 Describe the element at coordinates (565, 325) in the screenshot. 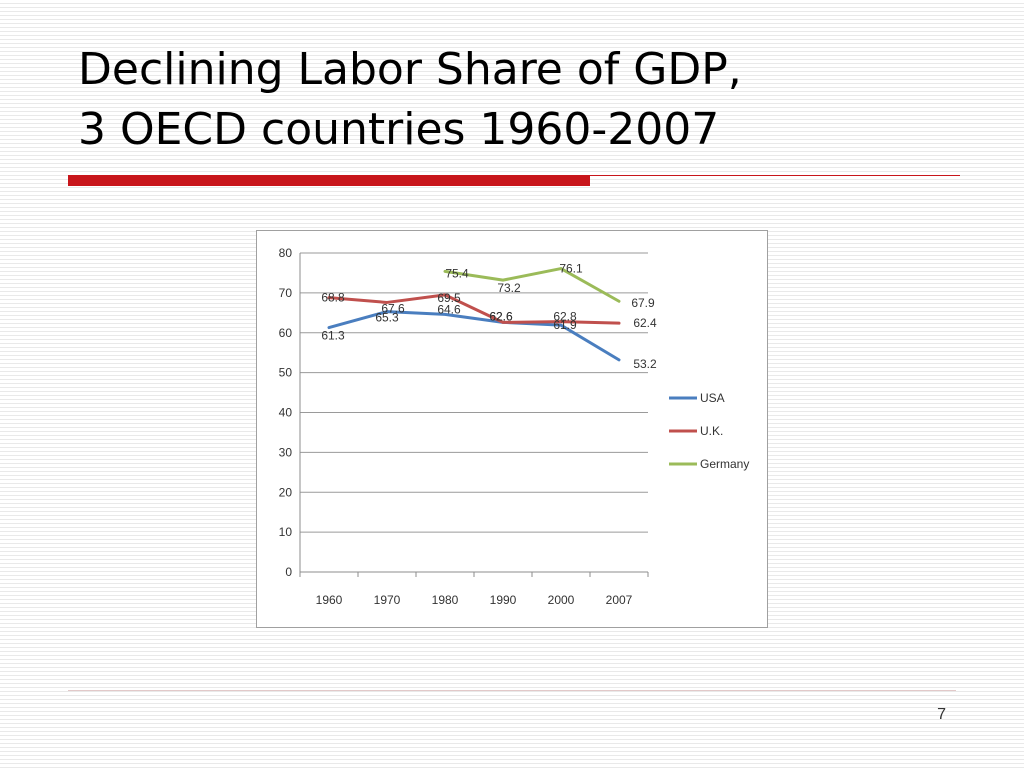

I see `data-label-usa-2000: 61.9` at that location.